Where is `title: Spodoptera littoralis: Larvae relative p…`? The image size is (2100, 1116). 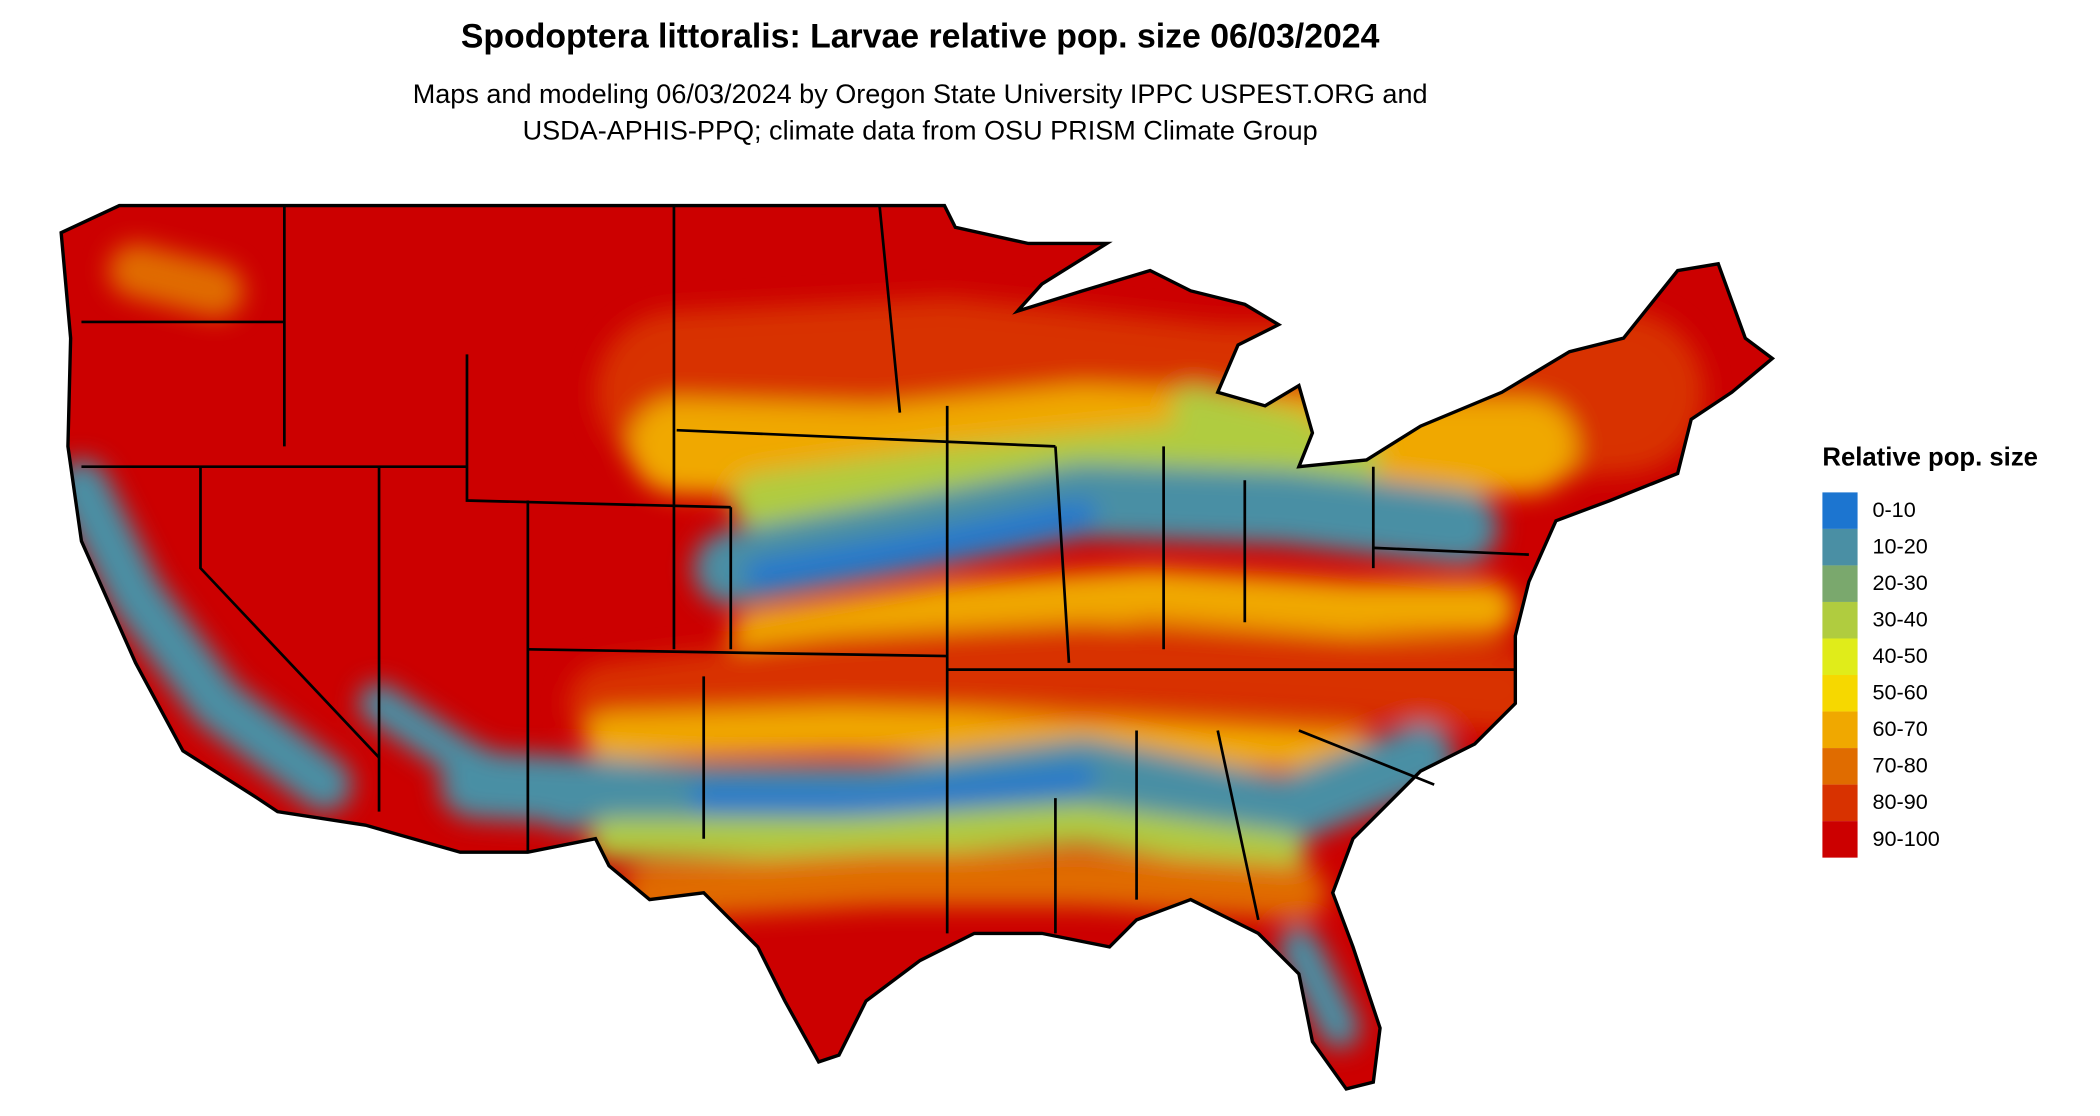 title: Spodoptera littoralis: Larvae relative p… is located at coordinates (920, 36).